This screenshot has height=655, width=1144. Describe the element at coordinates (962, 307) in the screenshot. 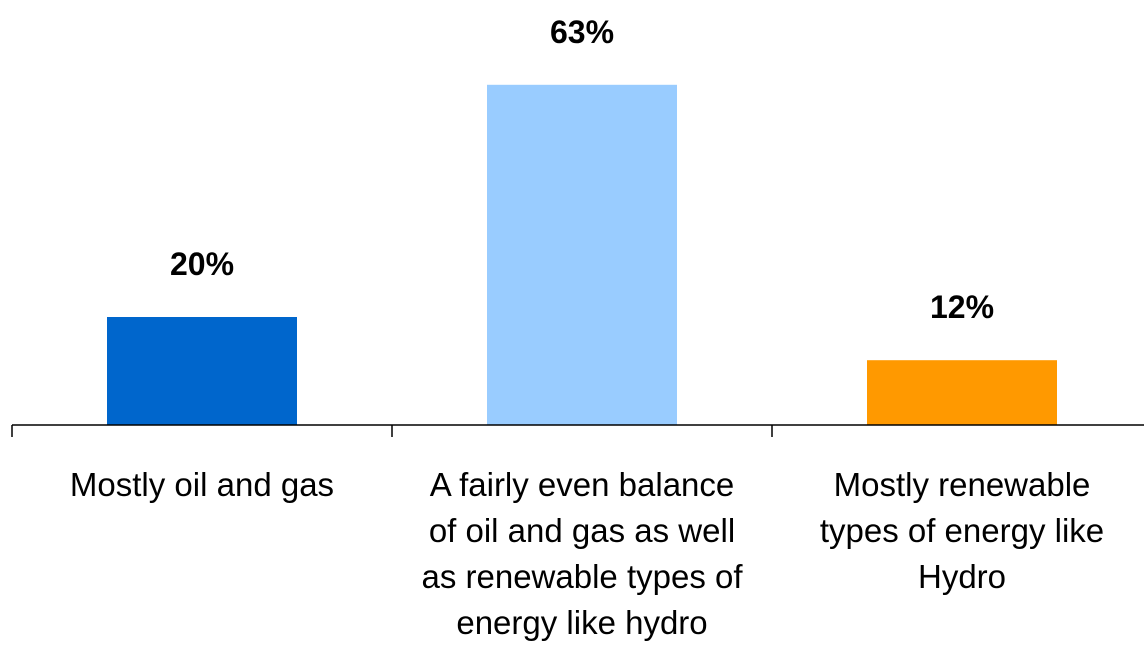

I see `data-label-2: 12%` at that location.